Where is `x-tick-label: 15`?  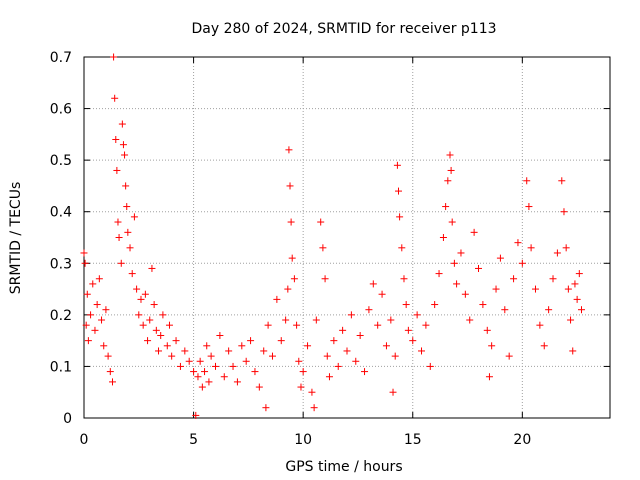 x-tick-label: 15 is located at coordinates (413, 440).